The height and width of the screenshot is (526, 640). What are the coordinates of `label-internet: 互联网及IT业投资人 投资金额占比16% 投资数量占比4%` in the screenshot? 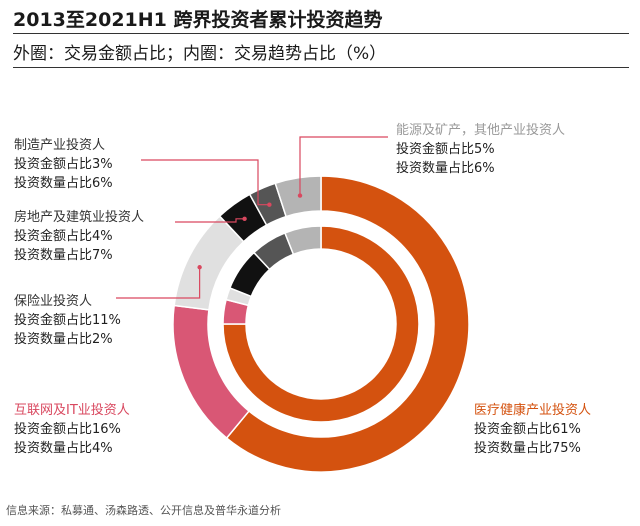 It's located at (72, 429).